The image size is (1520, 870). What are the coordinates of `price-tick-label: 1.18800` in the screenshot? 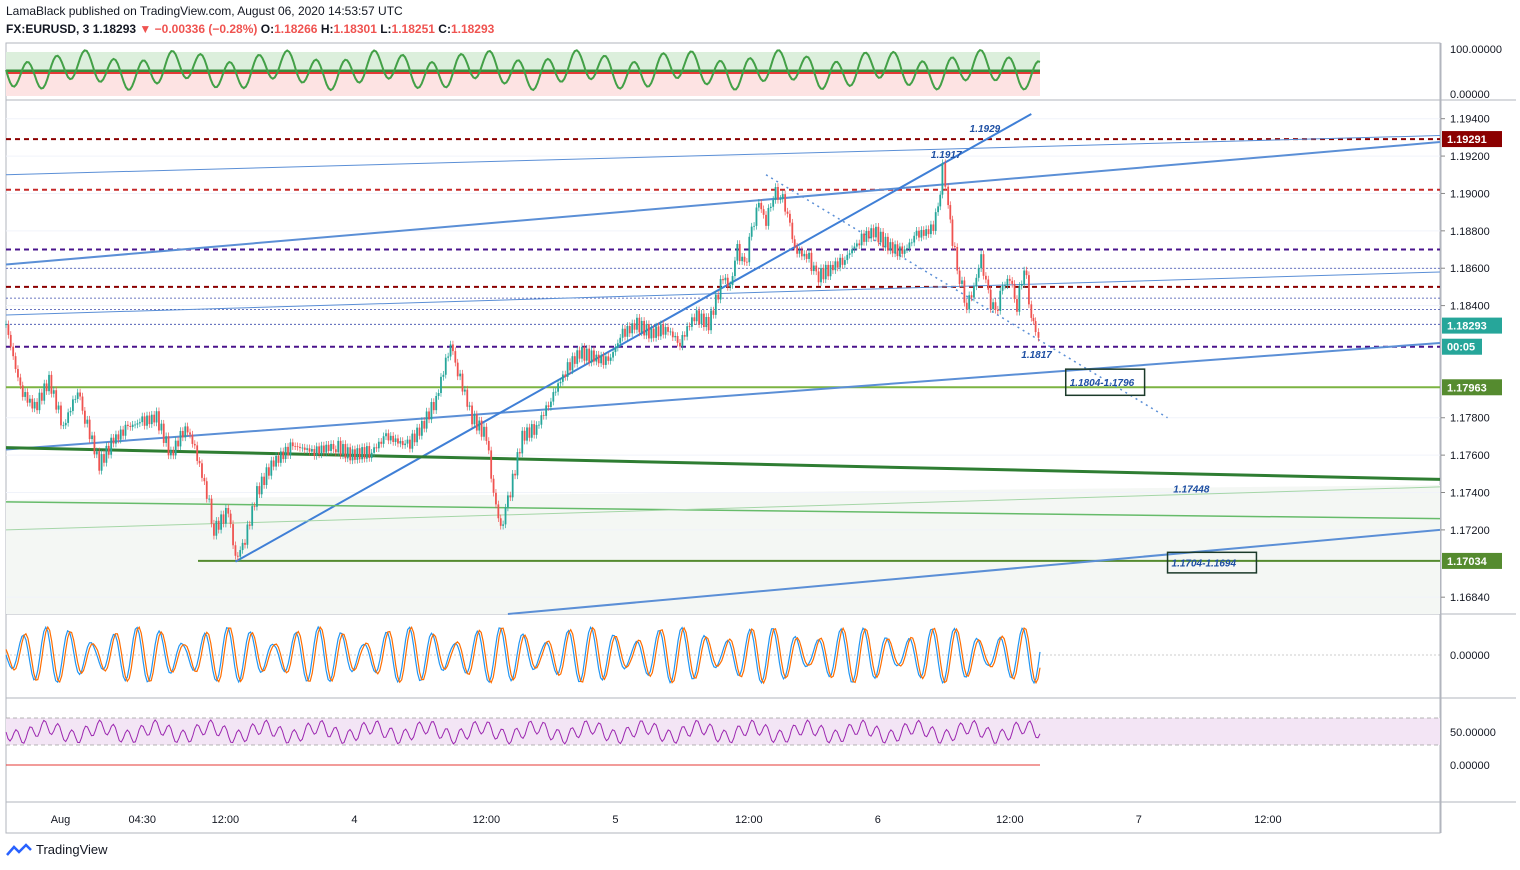 It's located at (1470, 232).